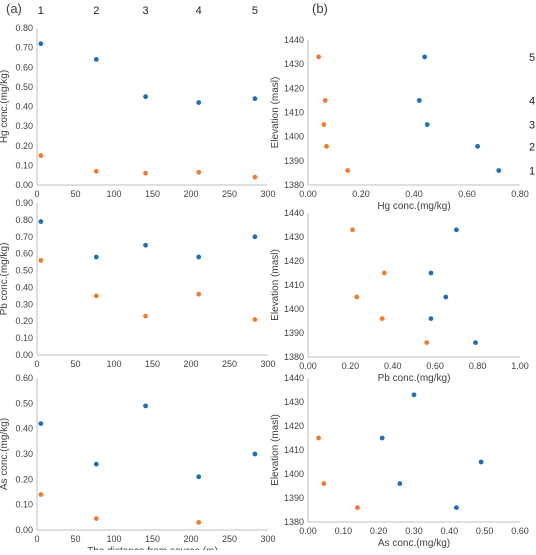 This screenshot has width=536, height=555. I want to click on x-axis-title: Pb conc.(mg/kg), so click(414, 378).